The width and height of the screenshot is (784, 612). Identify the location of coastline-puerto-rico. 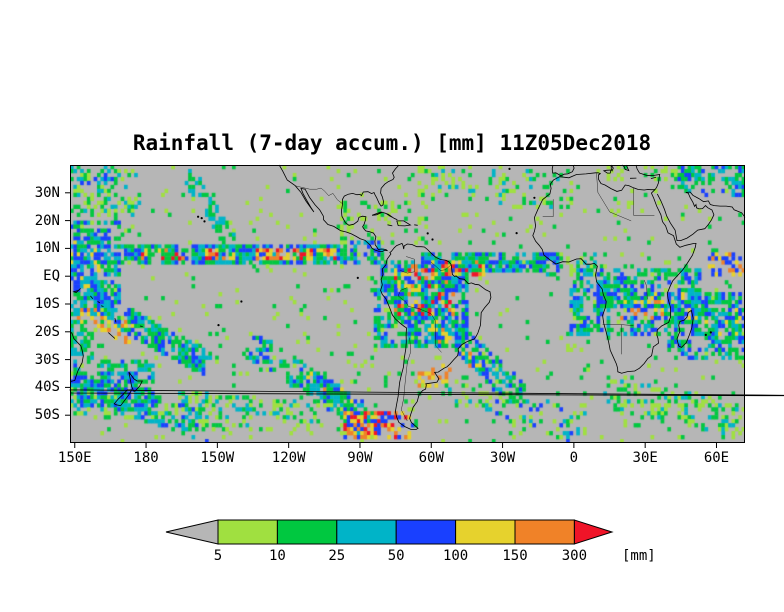
(416, 225).